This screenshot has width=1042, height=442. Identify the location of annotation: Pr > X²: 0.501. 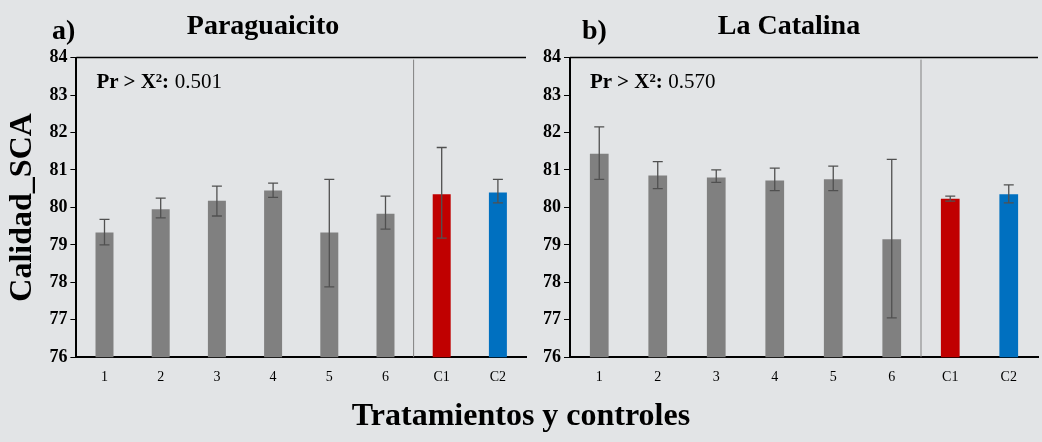
(159, 80).